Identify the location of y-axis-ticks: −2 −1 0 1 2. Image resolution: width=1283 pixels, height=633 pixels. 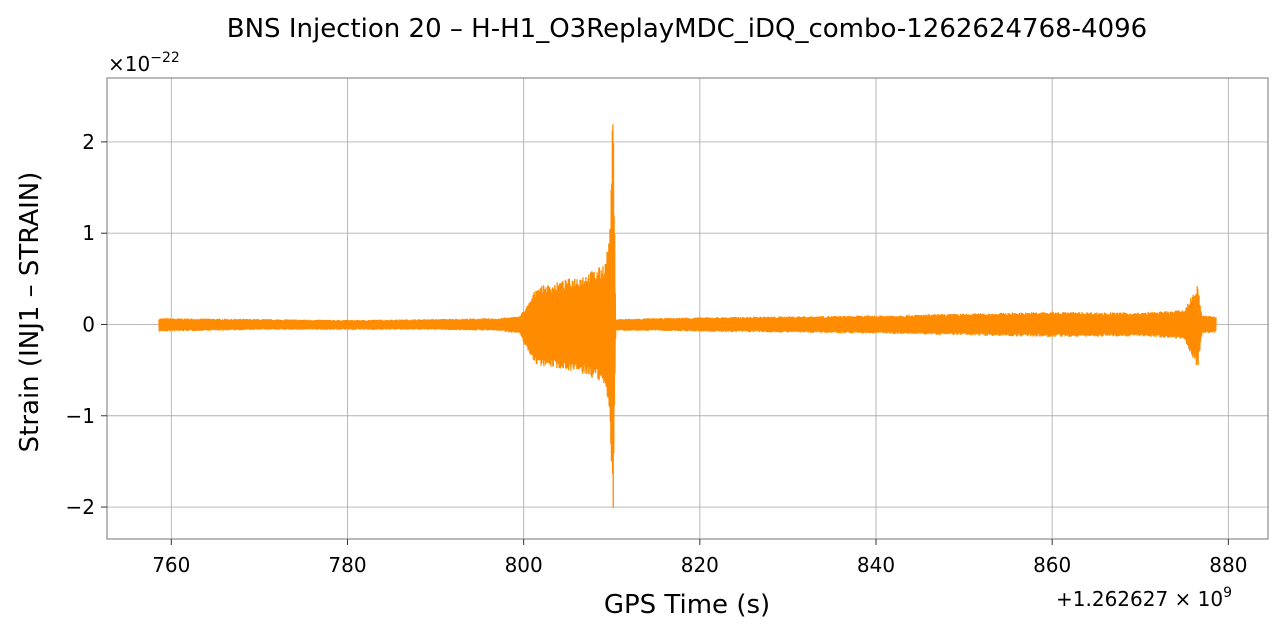
(86, 324).